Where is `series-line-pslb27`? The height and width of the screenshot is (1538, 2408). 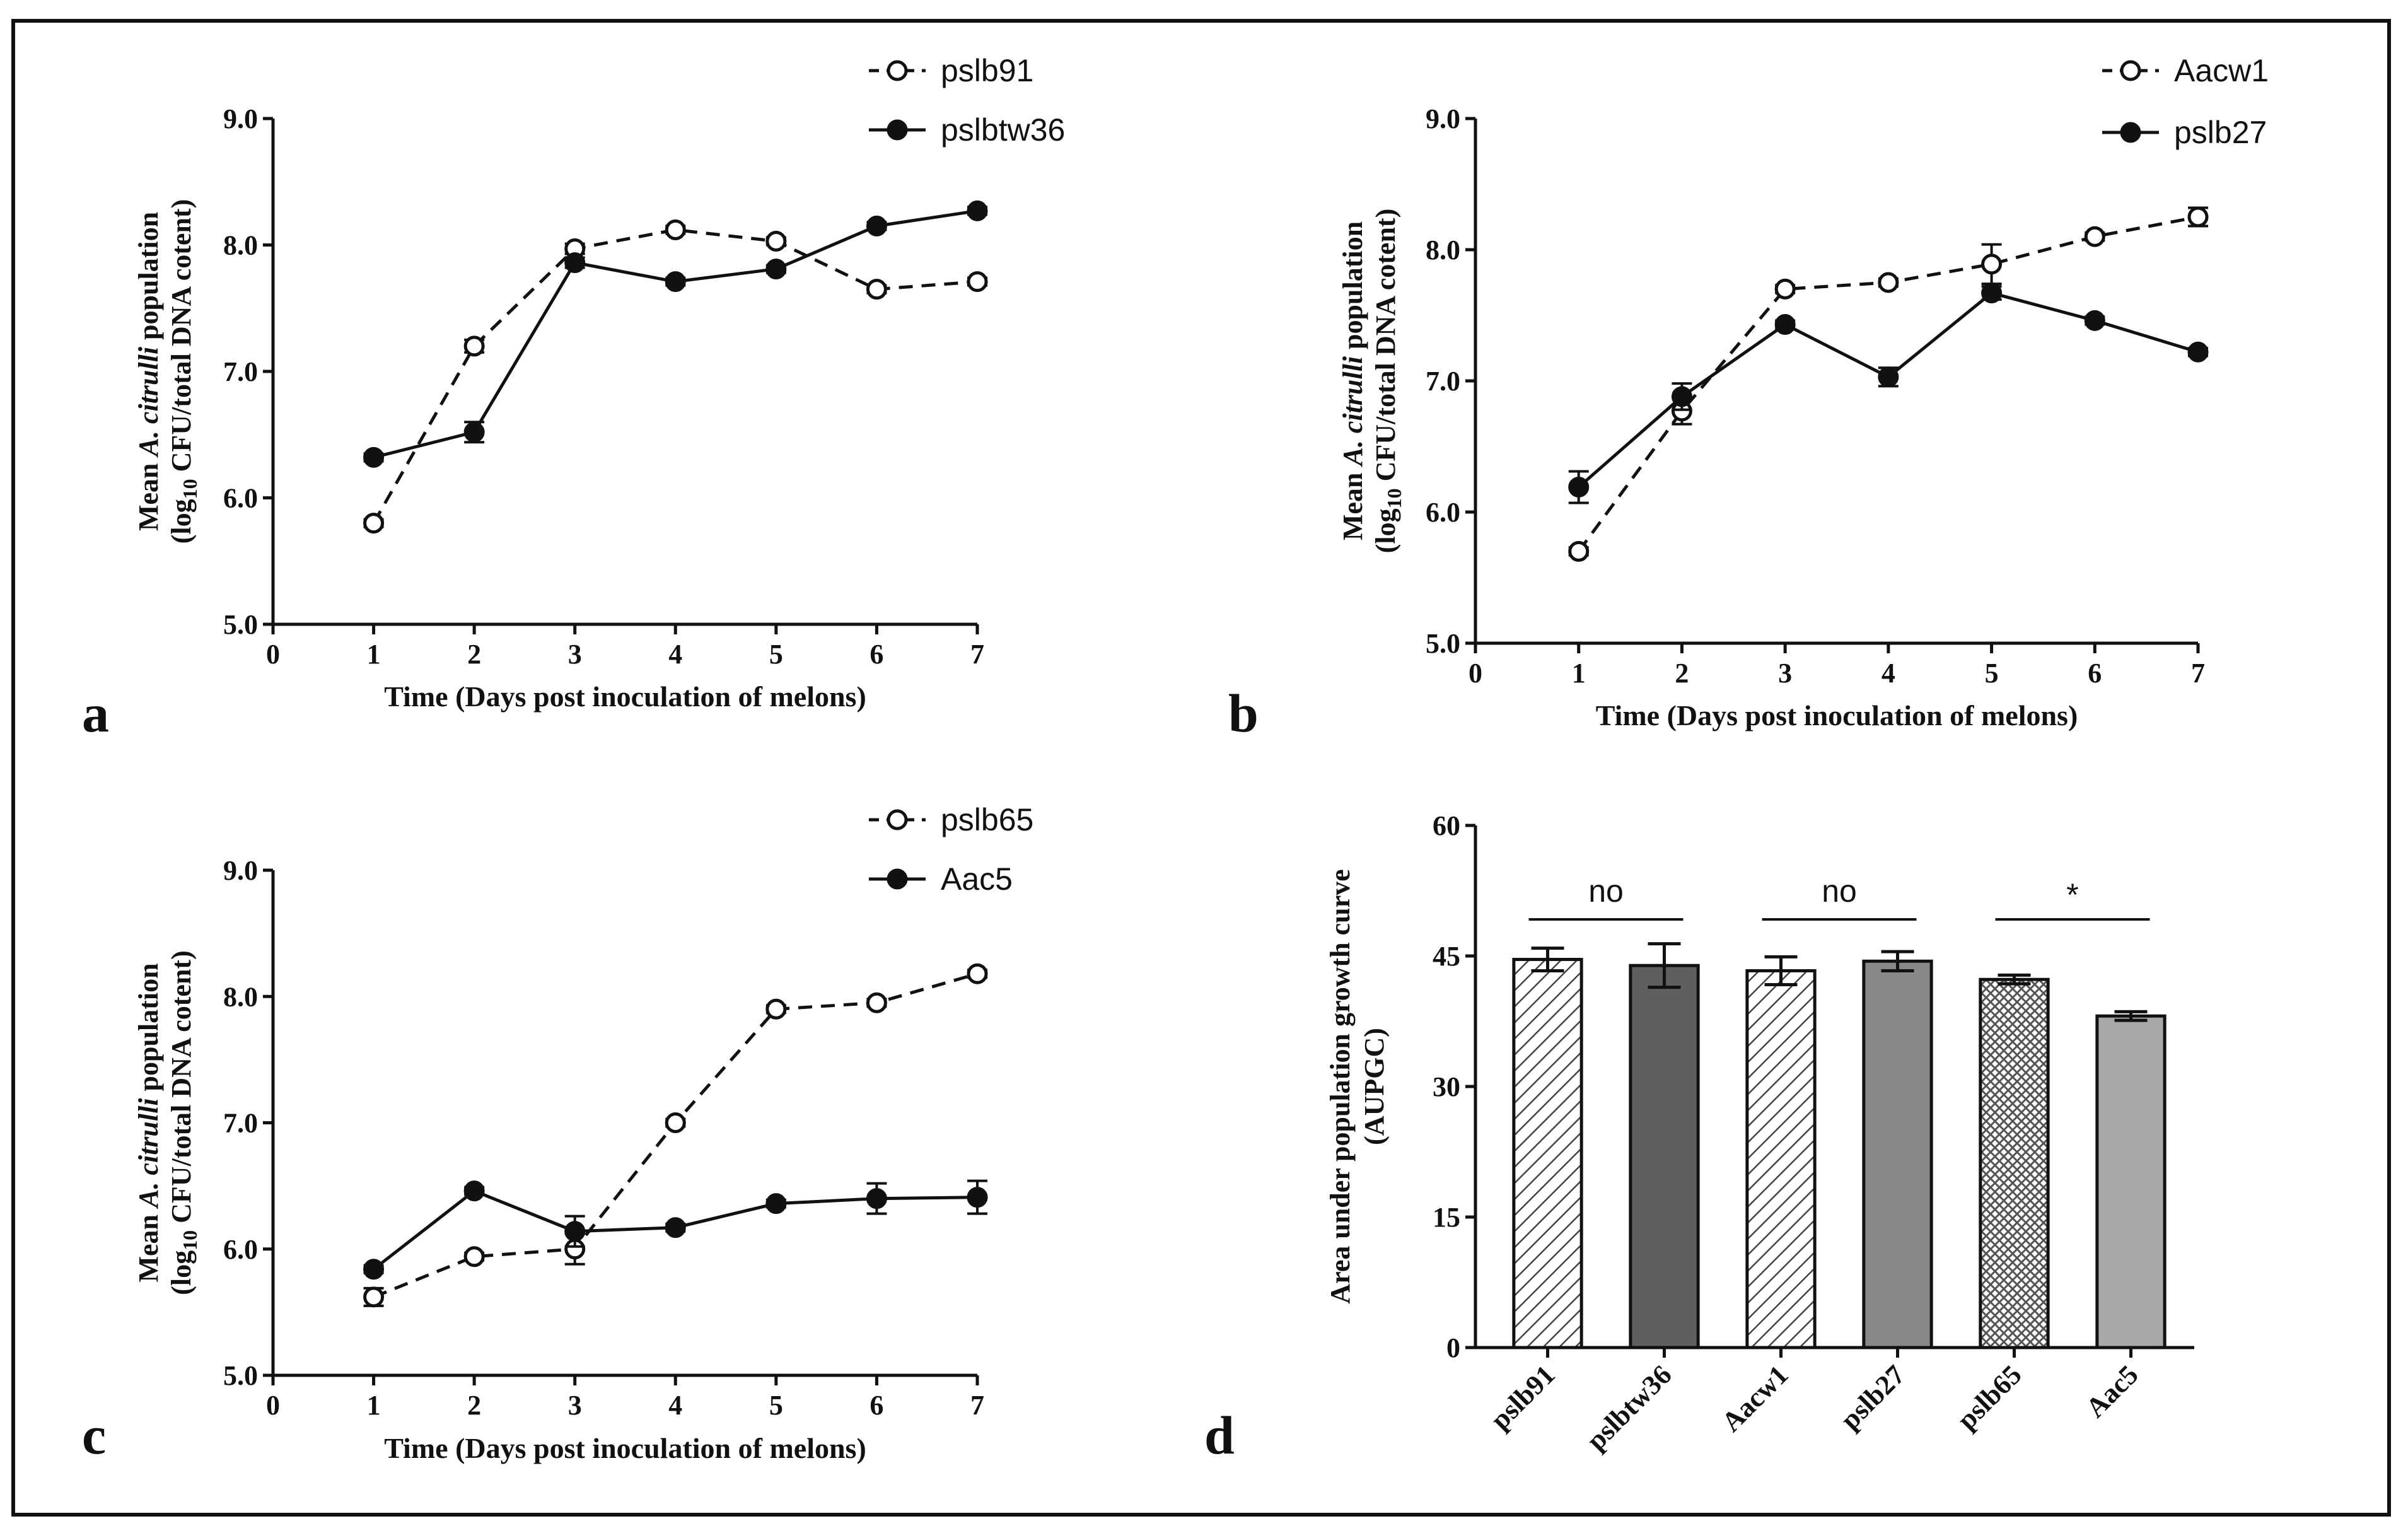
series-line-pslb27 is located at coordinates (1888, 390).